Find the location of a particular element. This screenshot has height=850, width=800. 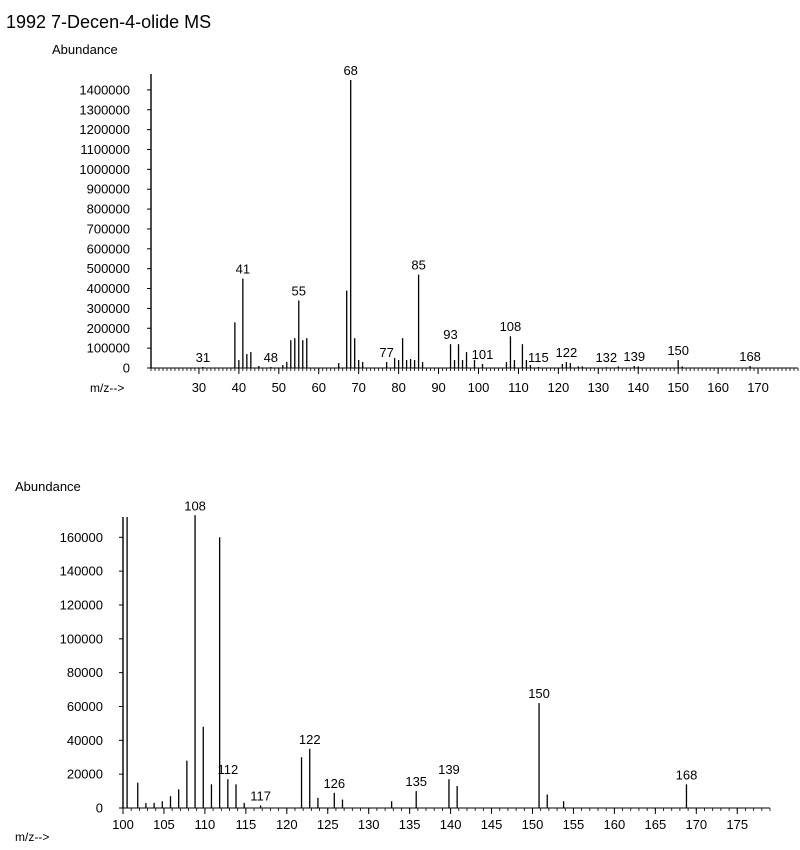

x-tick-label: 155 is located at coordinates (574, 824).